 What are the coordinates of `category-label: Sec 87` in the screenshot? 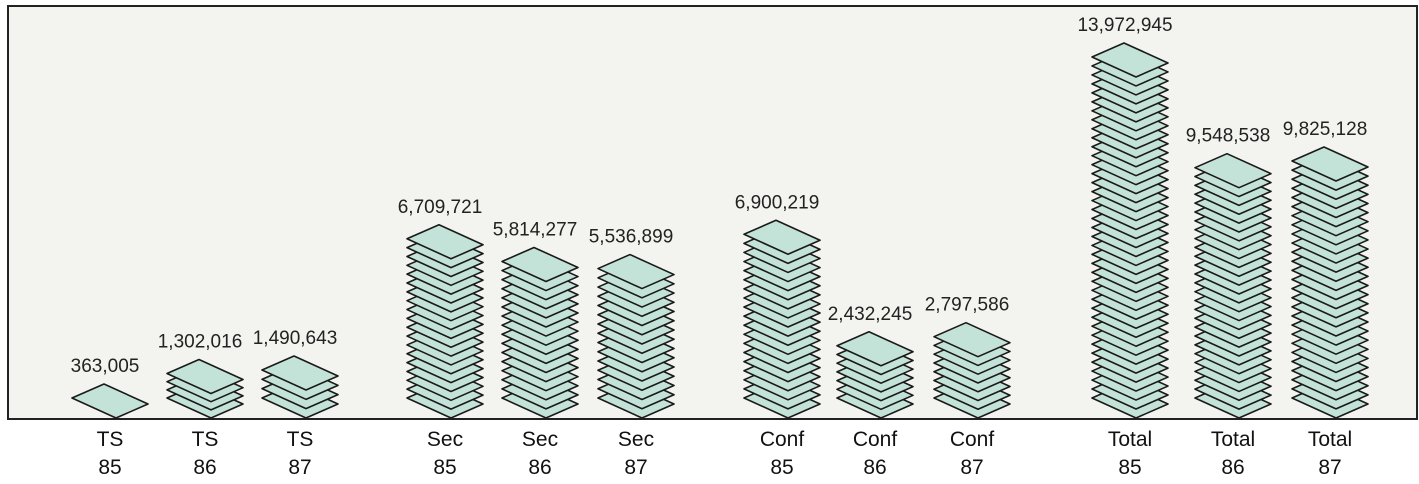 It's located at (636, 453).